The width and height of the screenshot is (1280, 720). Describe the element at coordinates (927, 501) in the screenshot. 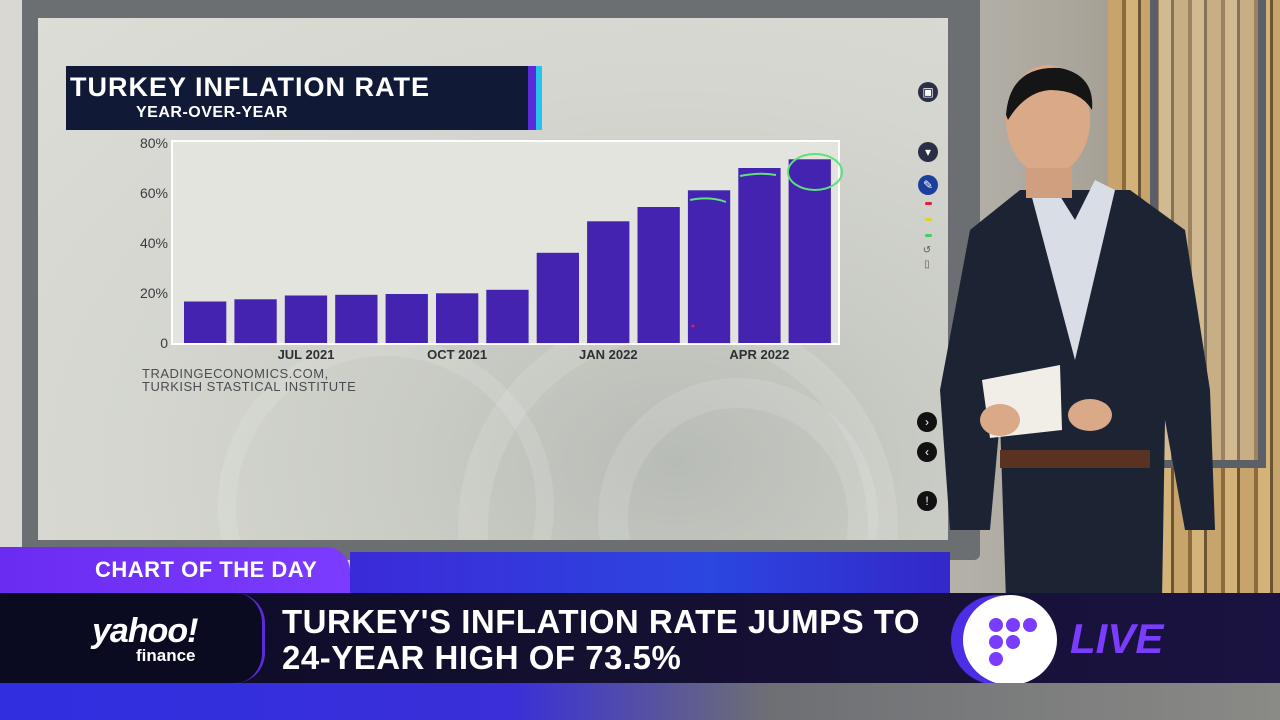

I see `alert-icon: !` at that location.